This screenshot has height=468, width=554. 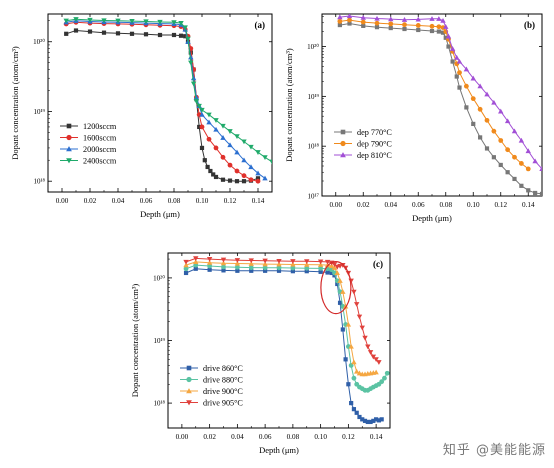 What do you see at coordinates (260, 25) in the screenshot?
I see `panel-label: (a)` at bounding box center [260, 25].